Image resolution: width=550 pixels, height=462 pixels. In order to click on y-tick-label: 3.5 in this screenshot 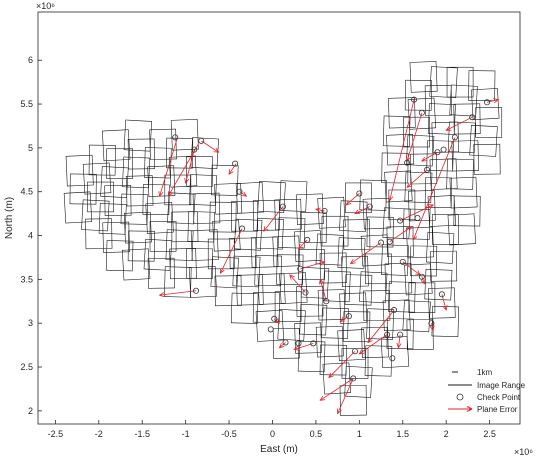, I will do `click(26, 279)`.